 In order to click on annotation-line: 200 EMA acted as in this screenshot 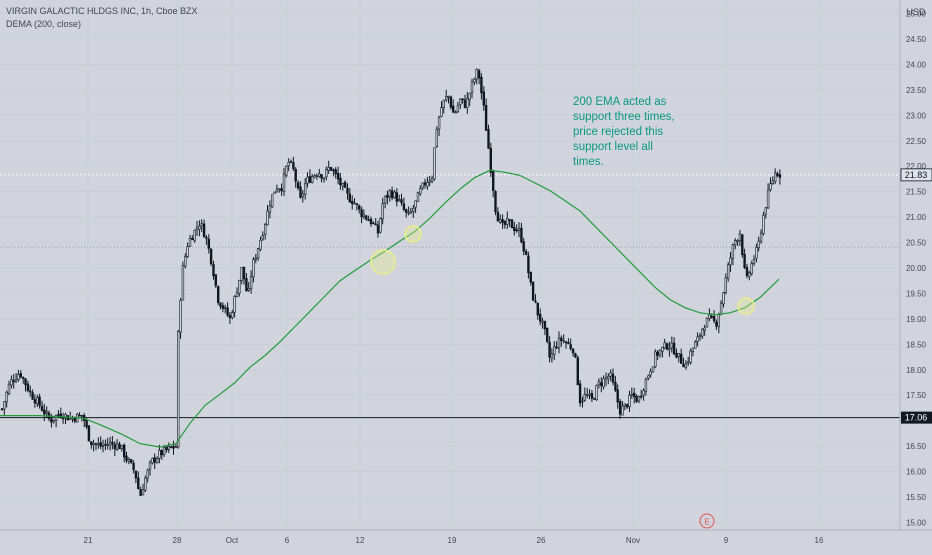, I will do `click(620, 102)`.